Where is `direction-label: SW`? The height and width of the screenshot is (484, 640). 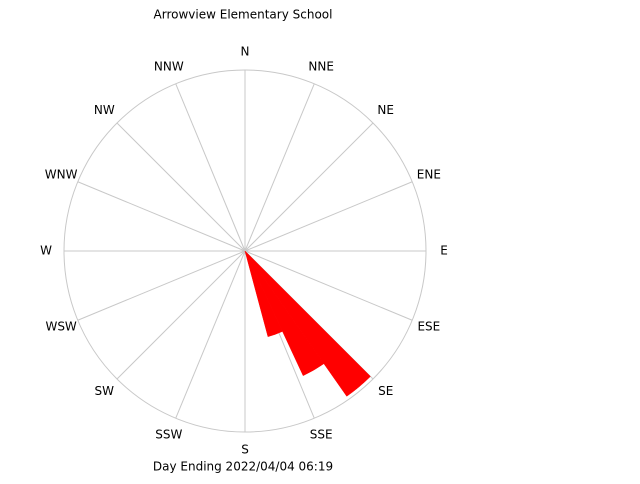 direction-label: SW is located at coordinates (105, 391).